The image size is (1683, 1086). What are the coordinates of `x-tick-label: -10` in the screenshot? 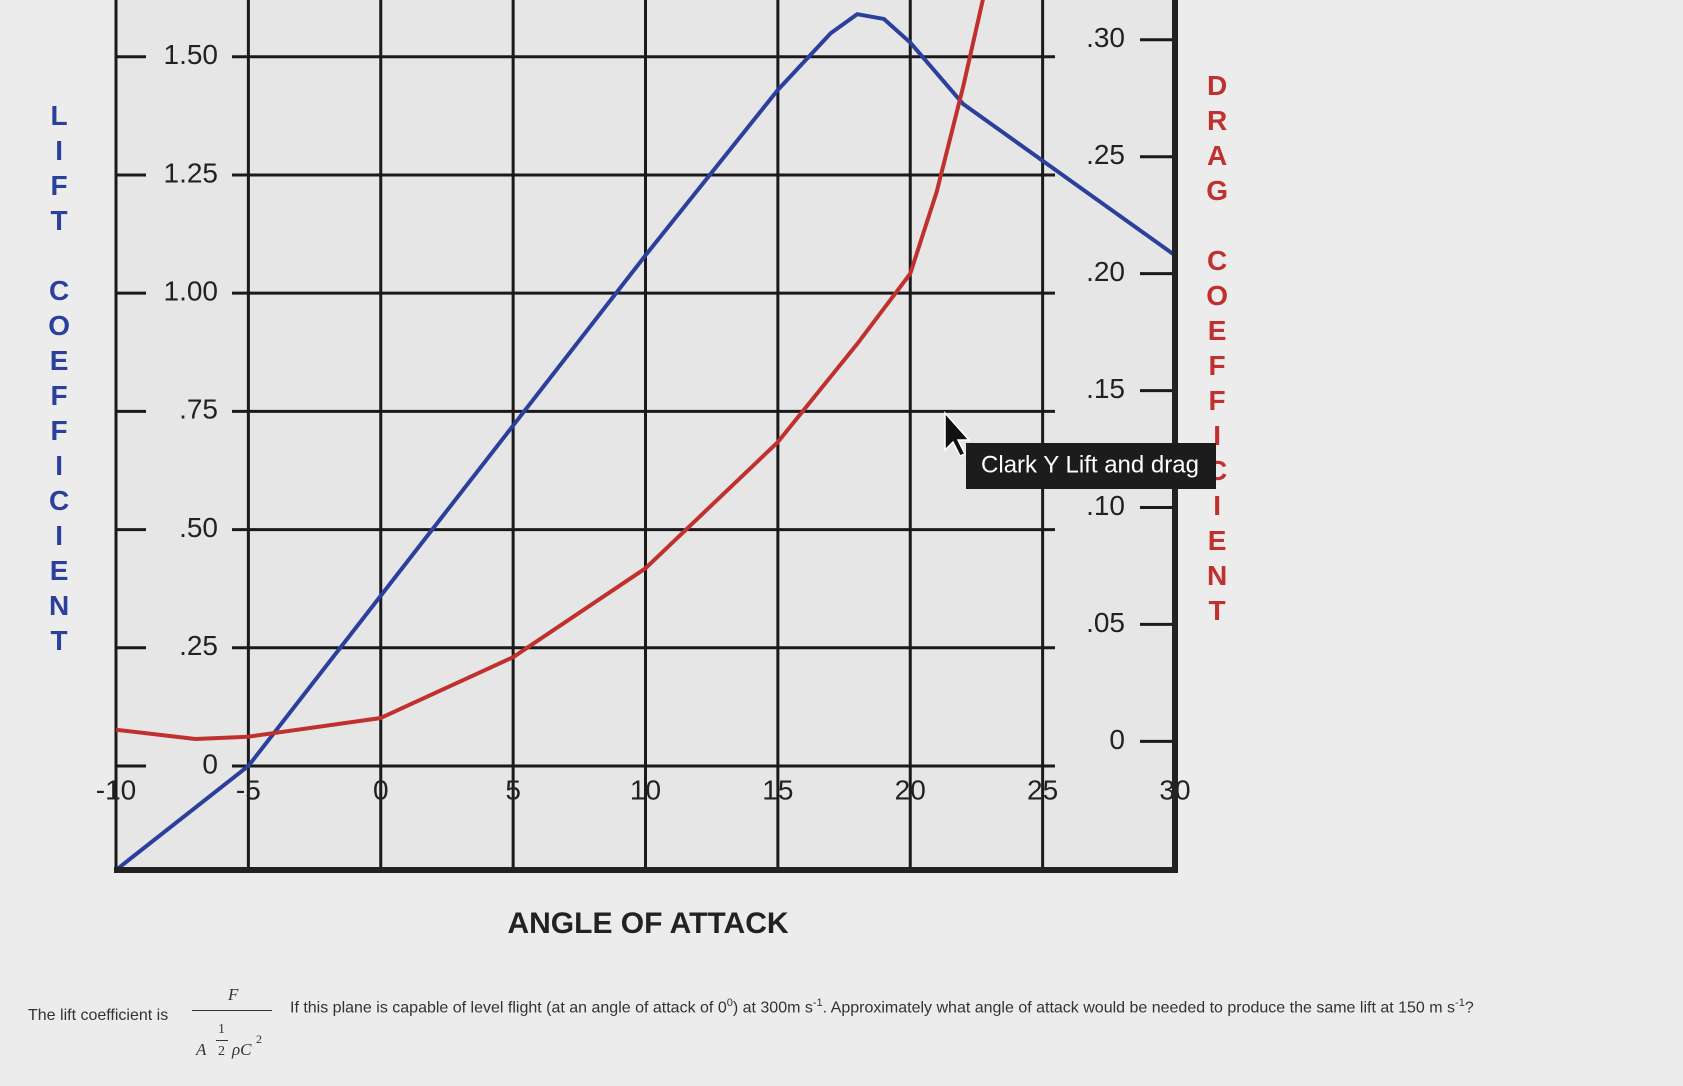 It's located at (116, 789).